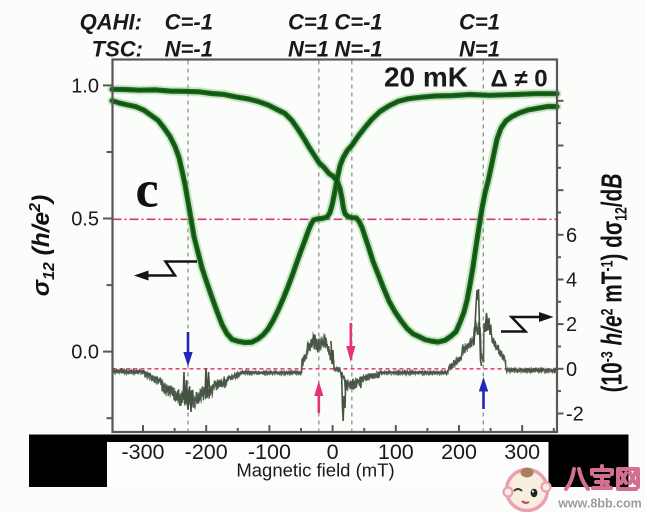 This screenshot has width=646, height=517. Describe the element at coordinates (206, 452) in the screenshot. I see `svg-text: -200` at that location.